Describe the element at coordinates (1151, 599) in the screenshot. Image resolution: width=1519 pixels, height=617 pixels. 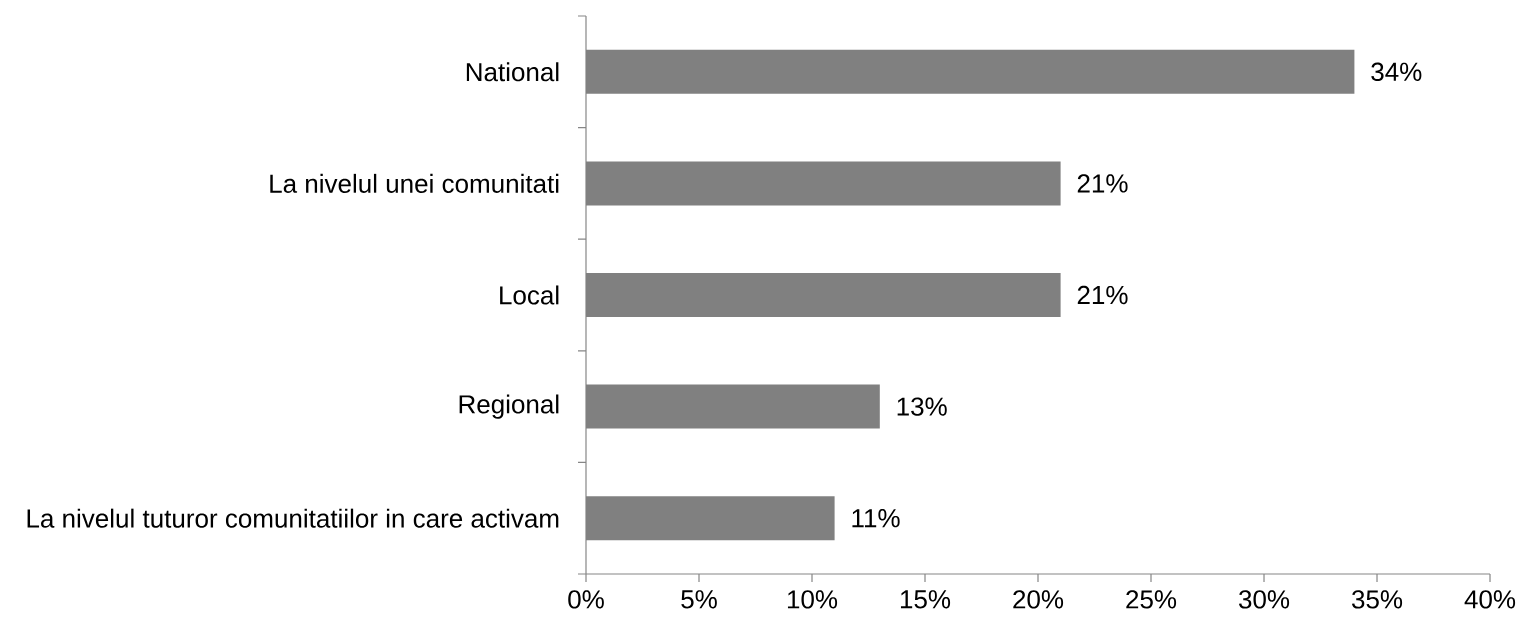
I see `x-tick-label: 25%` at that location.